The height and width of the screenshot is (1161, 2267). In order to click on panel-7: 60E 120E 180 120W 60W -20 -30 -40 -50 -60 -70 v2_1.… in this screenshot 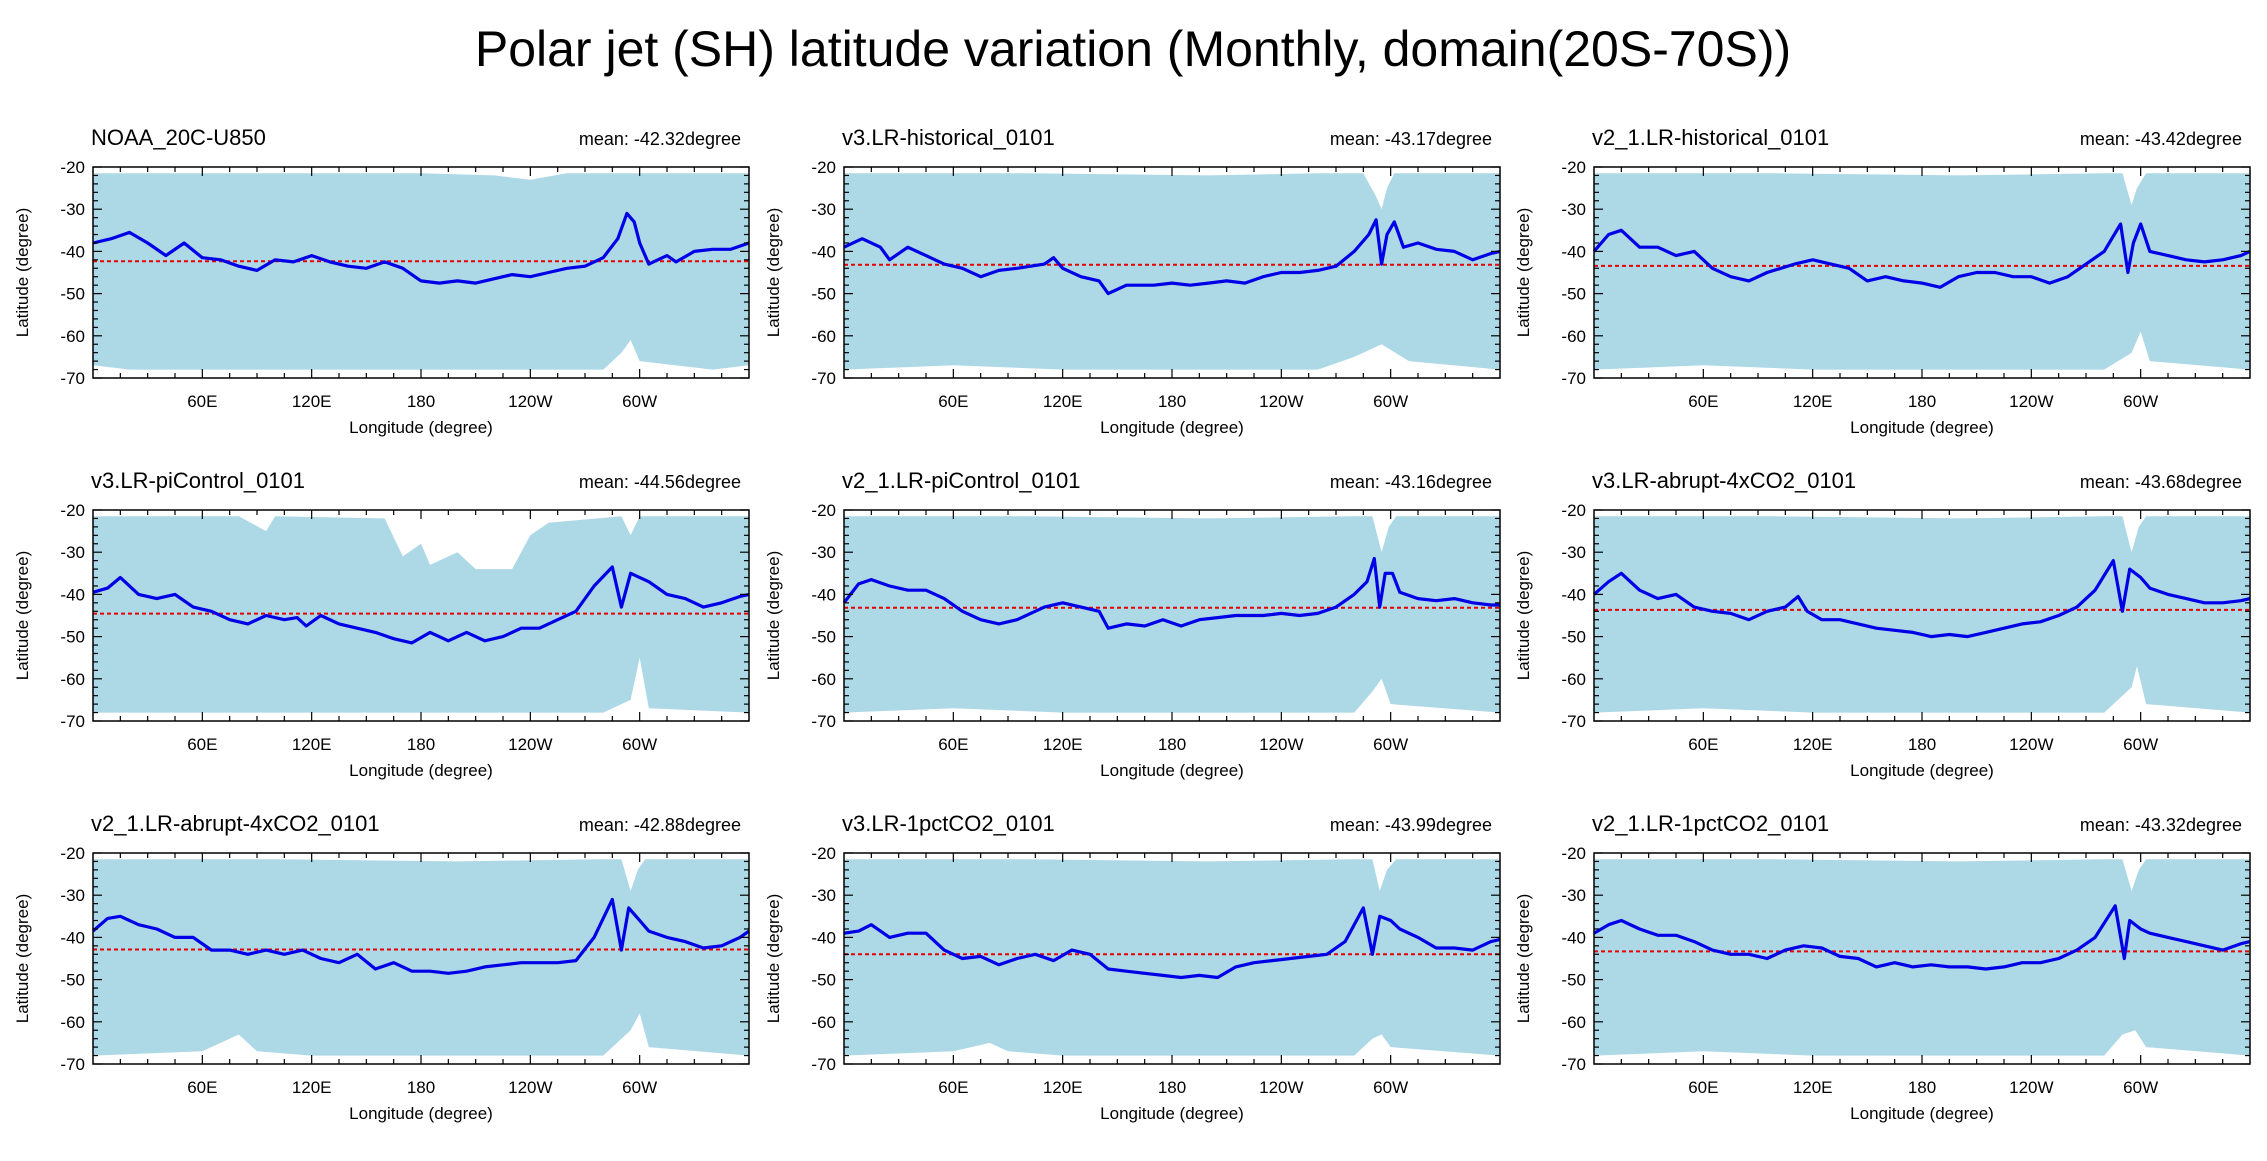, I will do `click(381, 967)`.